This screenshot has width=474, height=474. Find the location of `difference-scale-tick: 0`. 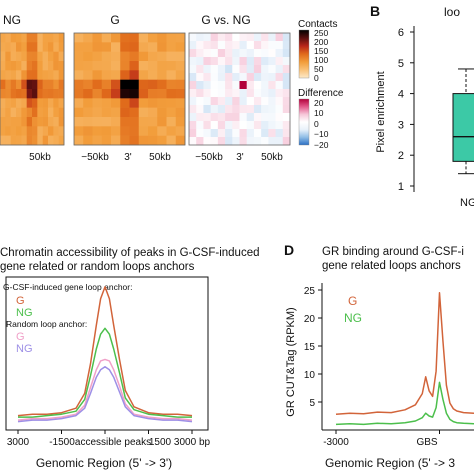

difference-scale-tick: 0 is located at coordinates (316, 124).